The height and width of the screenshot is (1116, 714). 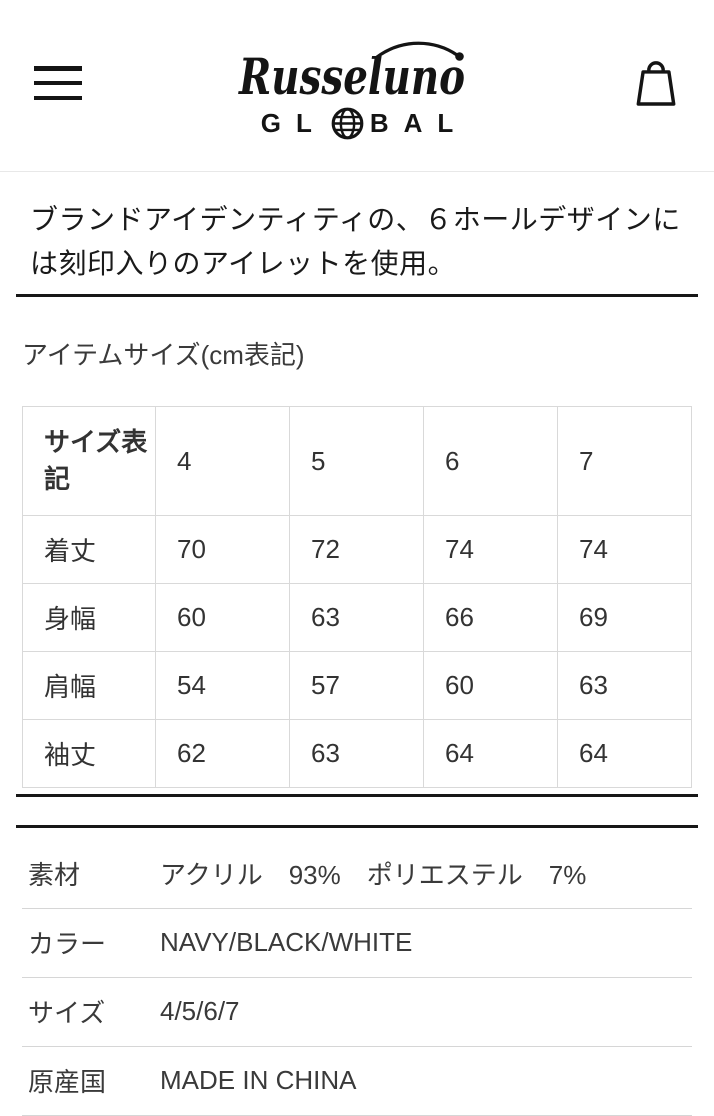 I want to click on size-table-cell: 70, so click(x=222, y=549).